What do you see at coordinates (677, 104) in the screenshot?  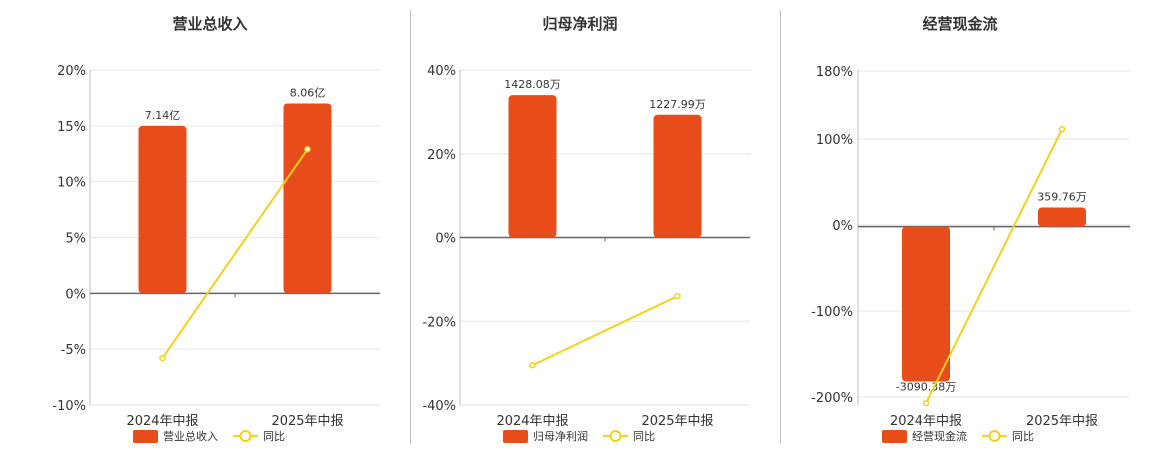 I see `bar-data-label: 1227.99万` at bounding box center [677, 104].